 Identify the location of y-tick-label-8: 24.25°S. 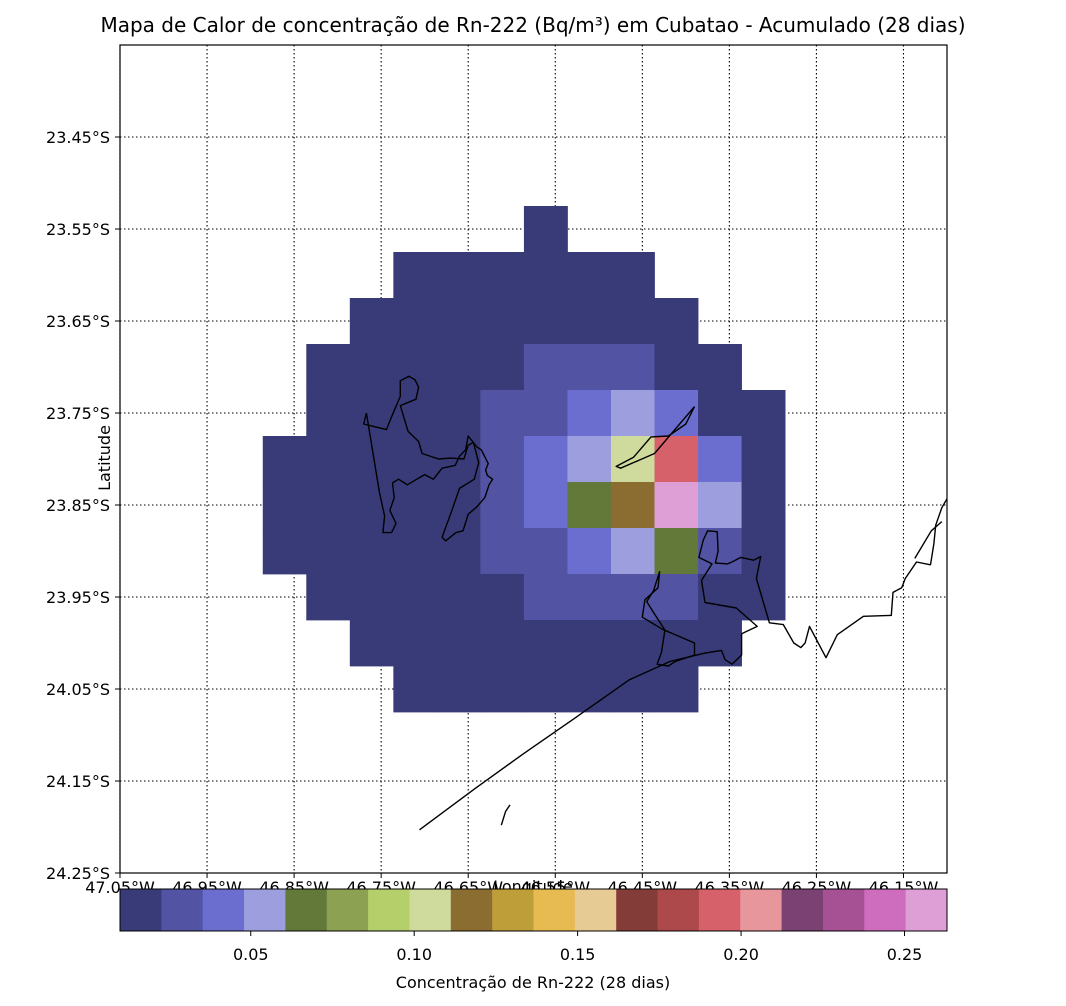
(78, 873).